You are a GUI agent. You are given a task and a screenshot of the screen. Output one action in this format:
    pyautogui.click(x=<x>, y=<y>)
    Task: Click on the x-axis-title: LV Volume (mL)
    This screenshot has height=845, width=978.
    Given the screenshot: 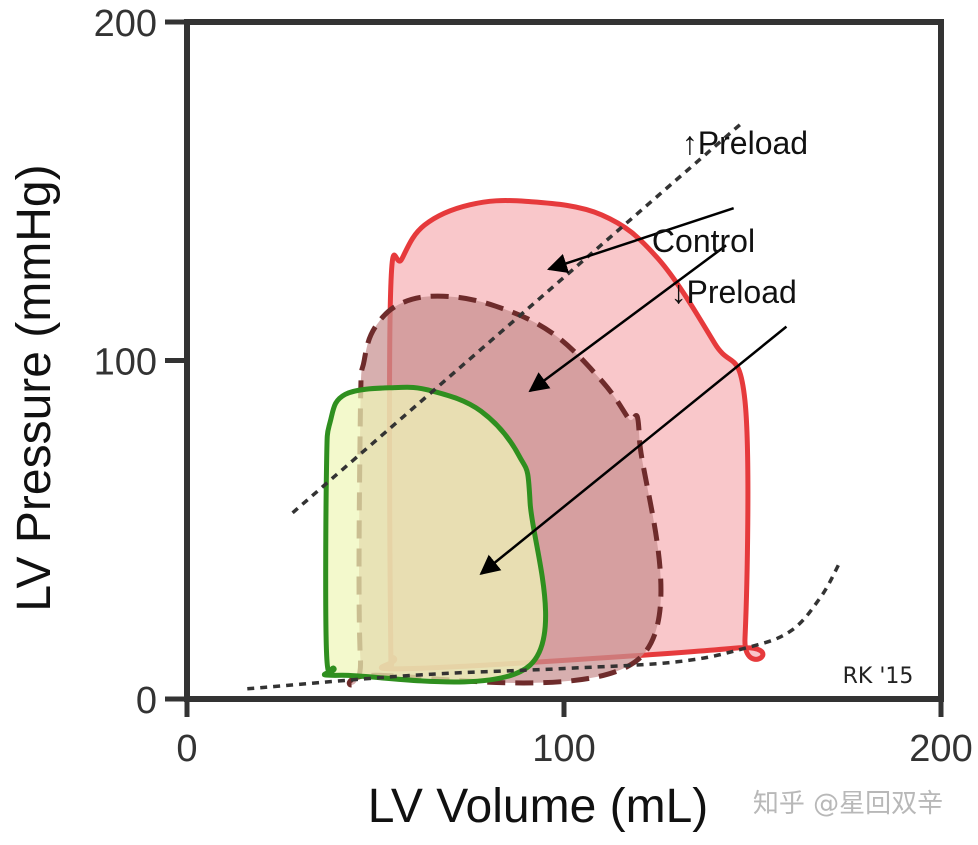 What is the action you would take?
    pyautogui.click(x=538, y=806)
    